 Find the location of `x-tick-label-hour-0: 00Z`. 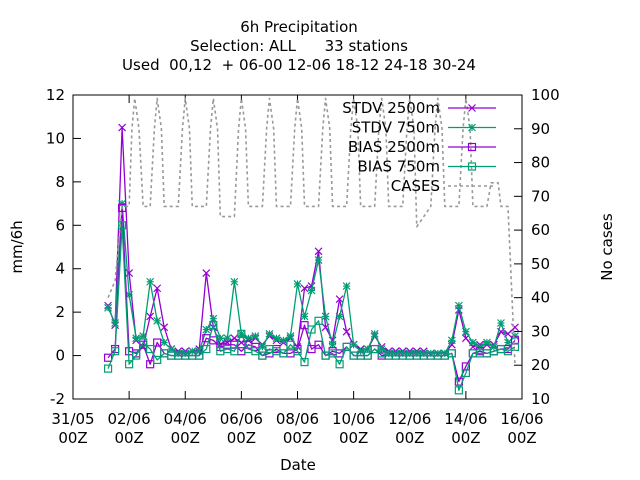

x-tick-label-hour-0: 00Z is located at coordinates (72, 438).